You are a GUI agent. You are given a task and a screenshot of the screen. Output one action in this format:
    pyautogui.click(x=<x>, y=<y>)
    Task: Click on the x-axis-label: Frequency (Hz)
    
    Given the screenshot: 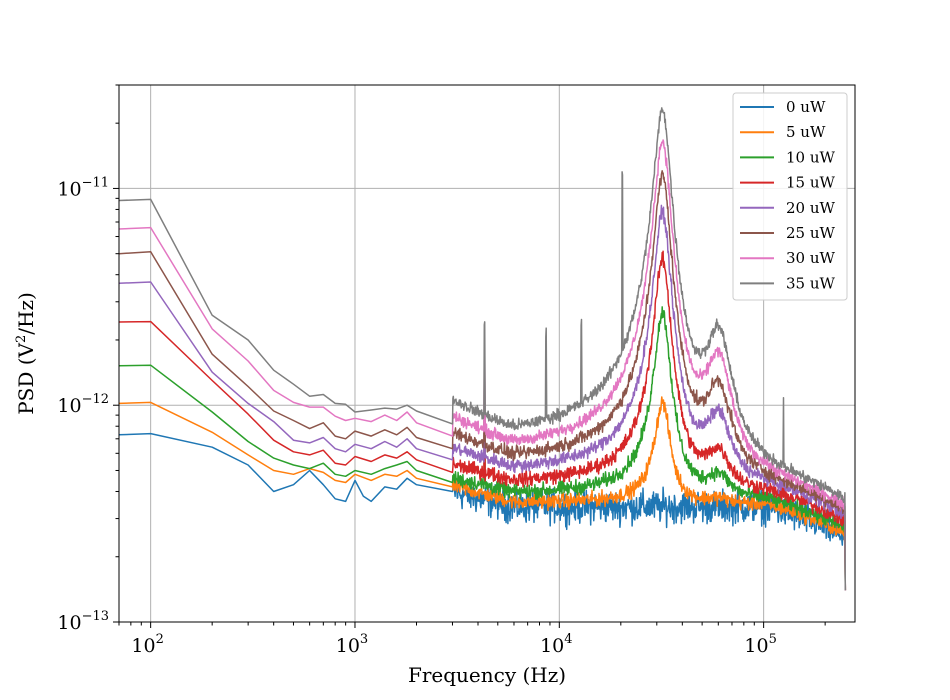 What is the action you would take?
    pyautogui.click(x=487, y=675)
    